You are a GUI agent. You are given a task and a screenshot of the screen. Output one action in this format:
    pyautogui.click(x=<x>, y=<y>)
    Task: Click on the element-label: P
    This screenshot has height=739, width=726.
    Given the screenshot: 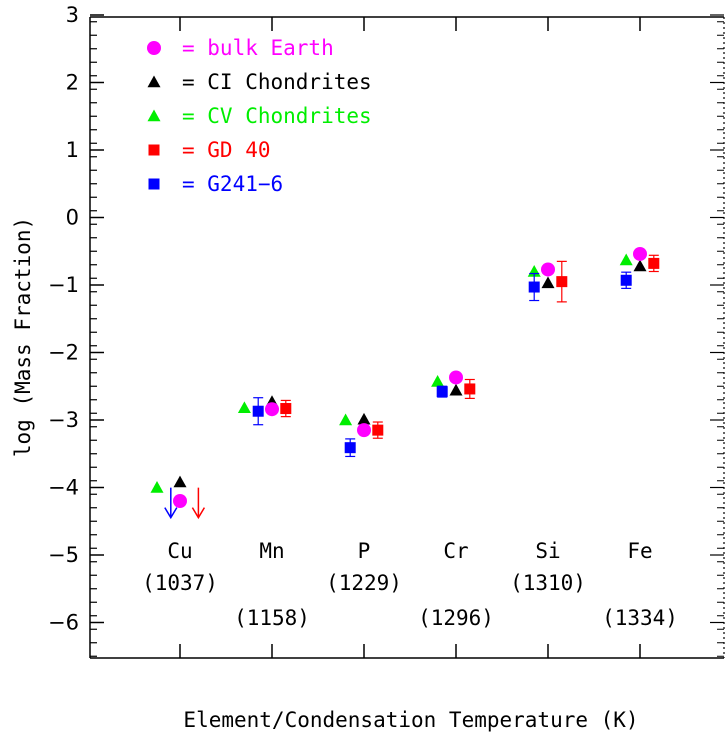 What is the action you would take?
    pyautogui.click(x=364, y=551)
    